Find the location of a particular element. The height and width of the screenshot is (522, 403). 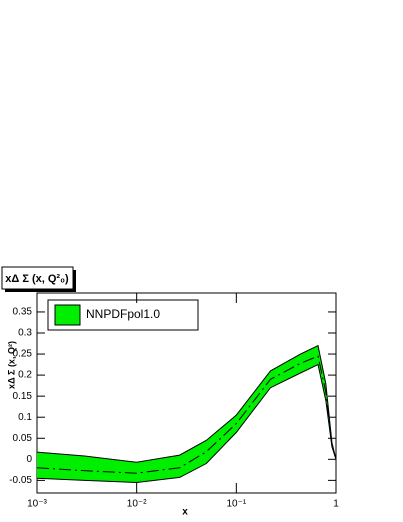

y-tick-label: -0.05 is located at coordinates (20, 480).